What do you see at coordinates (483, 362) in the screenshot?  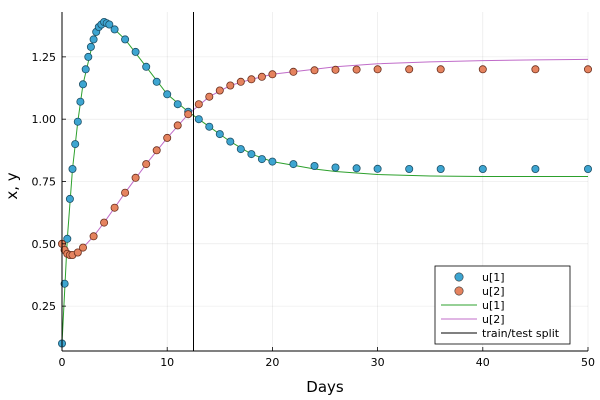 I see `x-tick-label: 40` at bounding box center [483, 362].